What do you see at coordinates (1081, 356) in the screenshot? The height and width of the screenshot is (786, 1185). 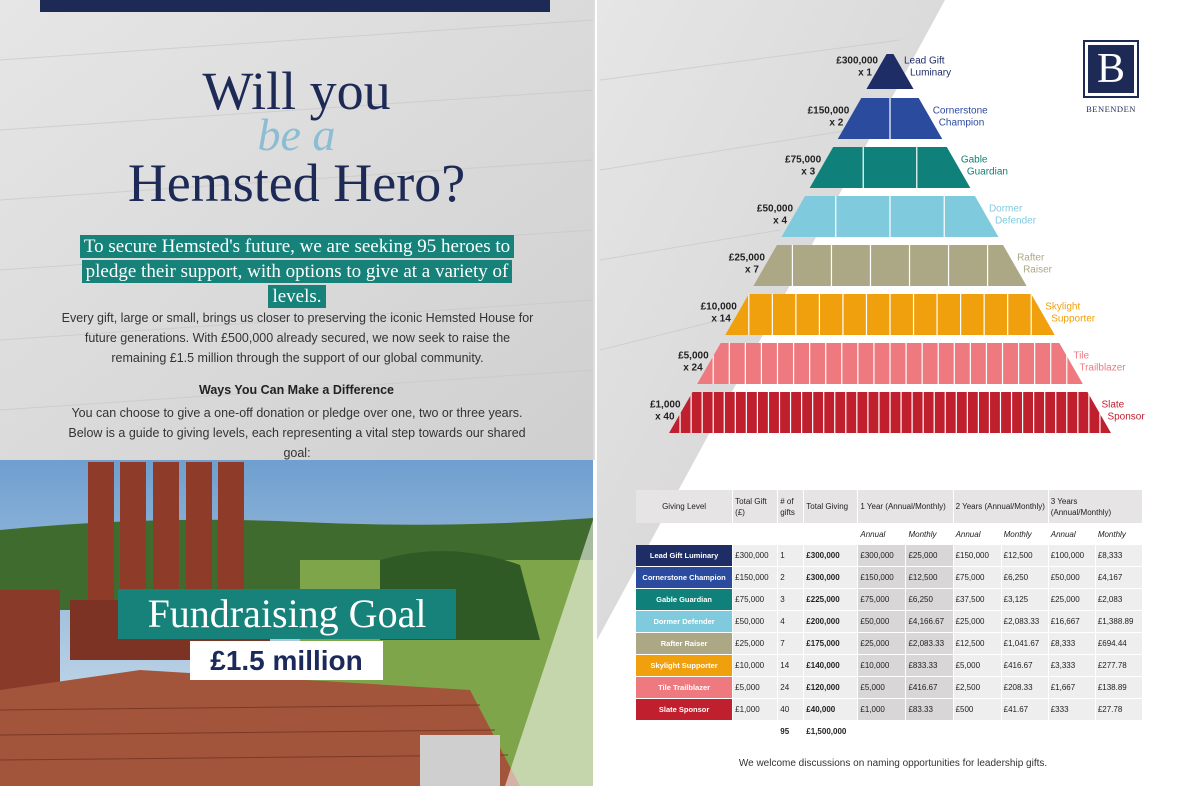 I see `tier-name: Tile` at bounding box center [1081, 356].